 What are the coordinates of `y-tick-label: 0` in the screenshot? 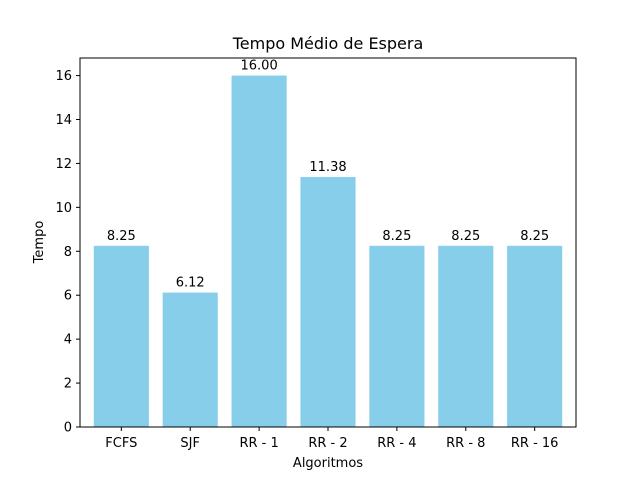 It's located at (68, 428).